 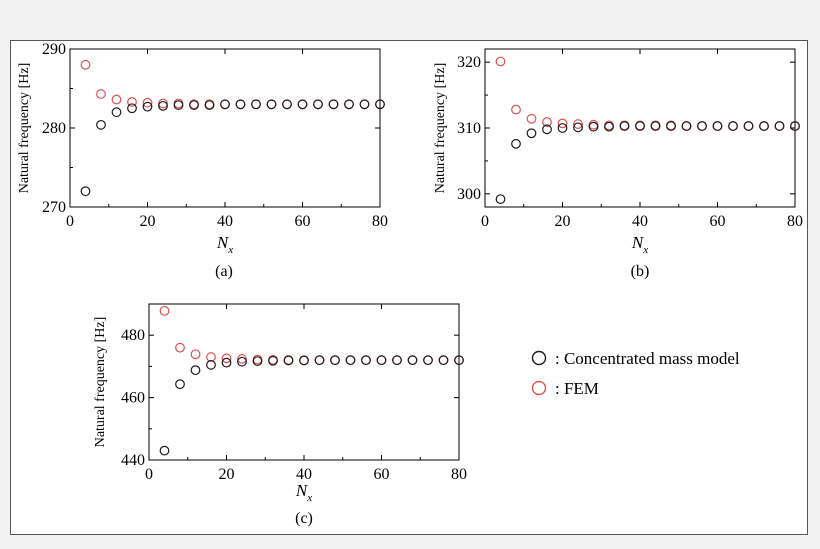 What do you see at coordinates (640, 221) in the screenshot?
I see `x-tick-label-b: 40` at bounding box center [640, 221].